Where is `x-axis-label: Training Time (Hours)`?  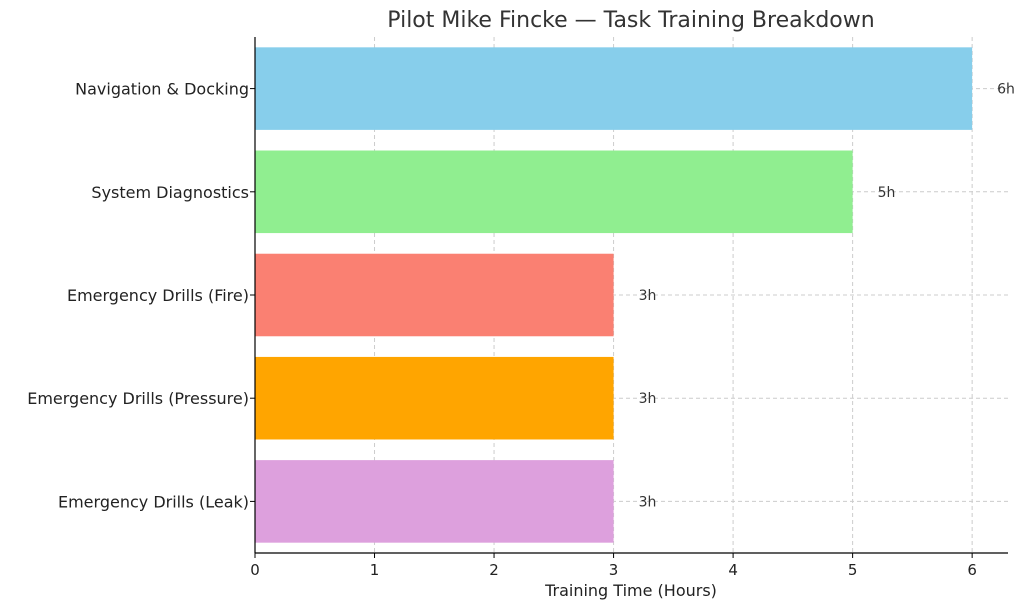
x-axis-label: Training Time (Hours) is located at coordinates (630, 590).